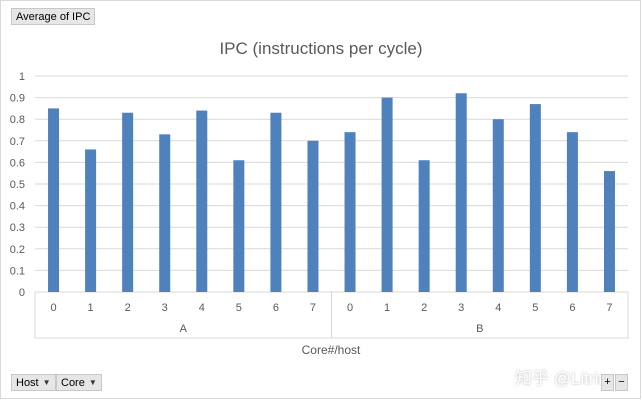  What do you see at coordinates (17, 271) in the screenshot?
I see `y-tick-label: 0.1` at bounding box center [17, 271].